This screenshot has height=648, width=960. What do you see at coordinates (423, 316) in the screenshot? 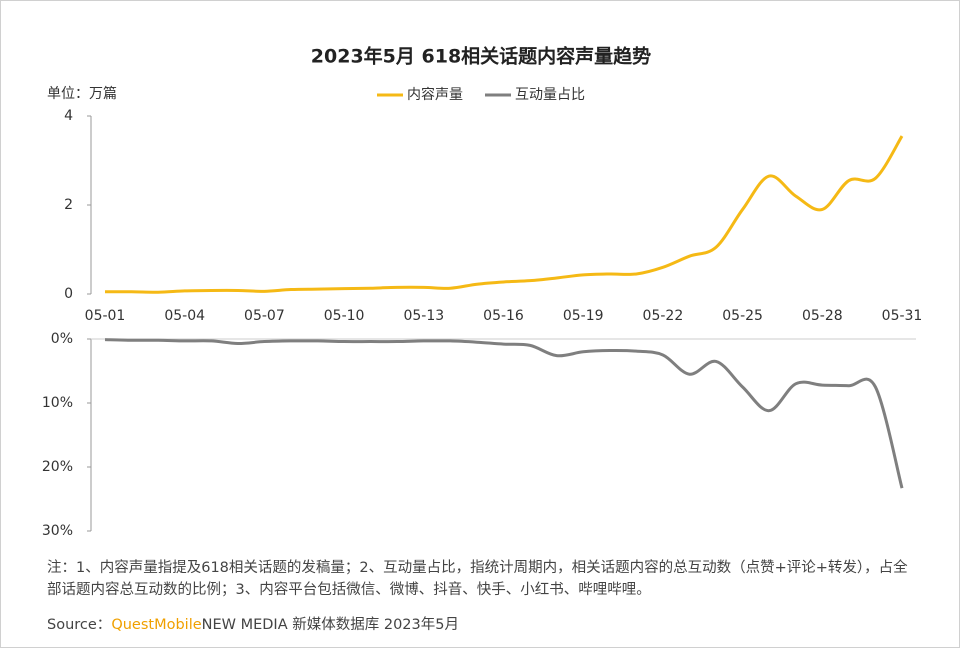
I see `x-tick-label: 05-13` at bounding box center [423, 316].